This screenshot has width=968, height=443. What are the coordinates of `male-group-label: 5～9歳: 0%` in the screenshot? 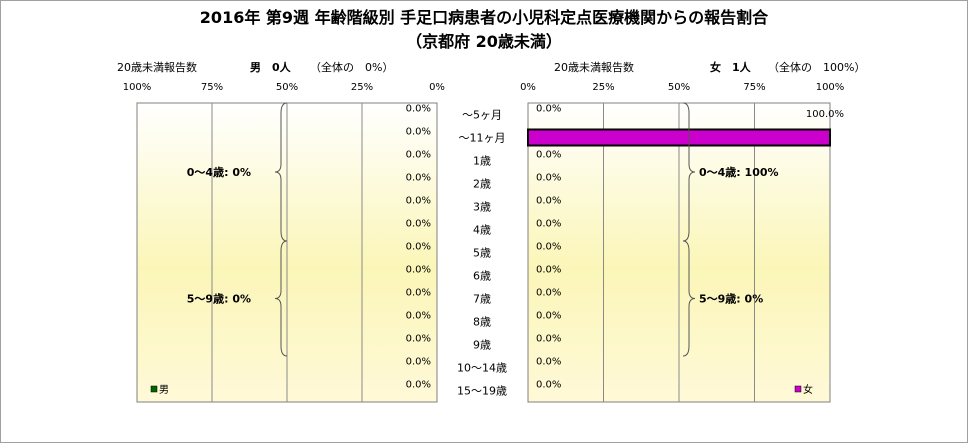 It's located at (219, 299).